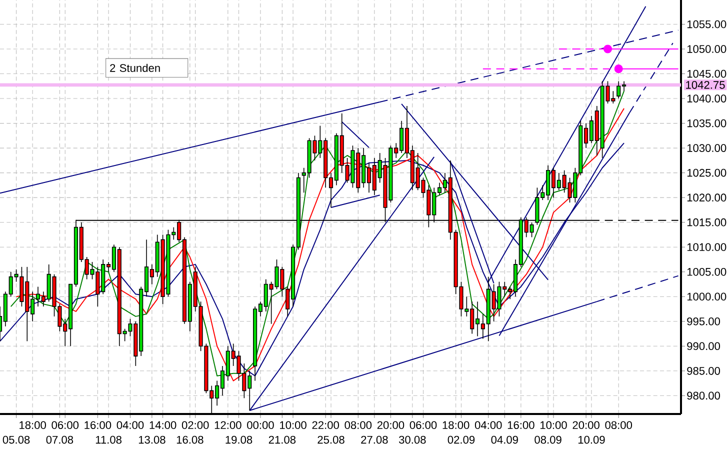 This screenshot has height=452, width=727. I want to click on y-tick-label: 990.00, so click(703, 346).